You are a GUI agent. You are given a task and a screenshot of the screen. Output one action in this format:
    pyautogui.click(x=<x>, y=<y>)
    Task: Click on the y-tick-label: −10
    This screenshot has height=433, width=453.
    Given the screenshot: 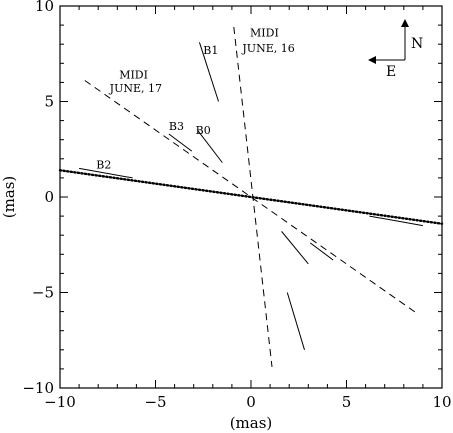 What is the action you would take?
    pyautogui.click(x=38, y=388)
    